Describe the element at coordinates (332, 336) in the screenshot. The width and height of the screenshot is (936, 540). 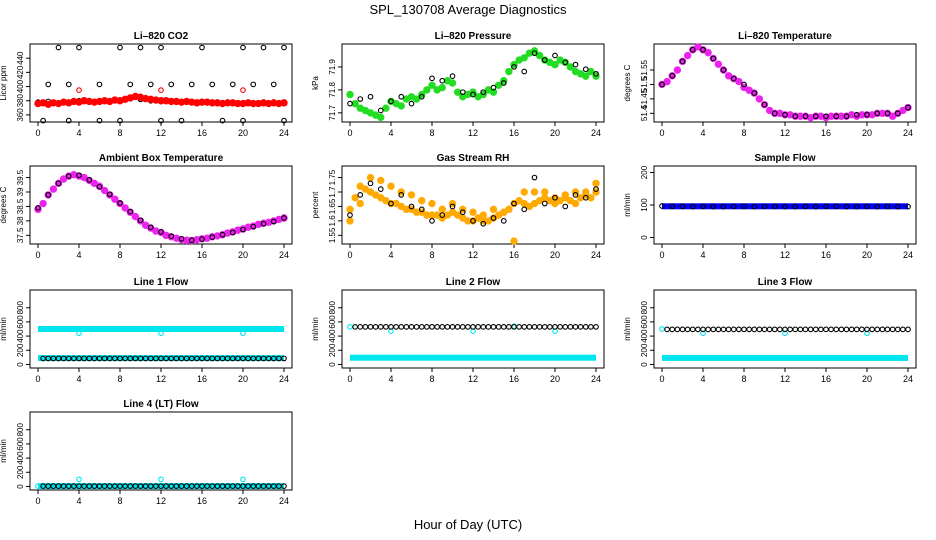
I see `y-tick-label: 400` at that location.